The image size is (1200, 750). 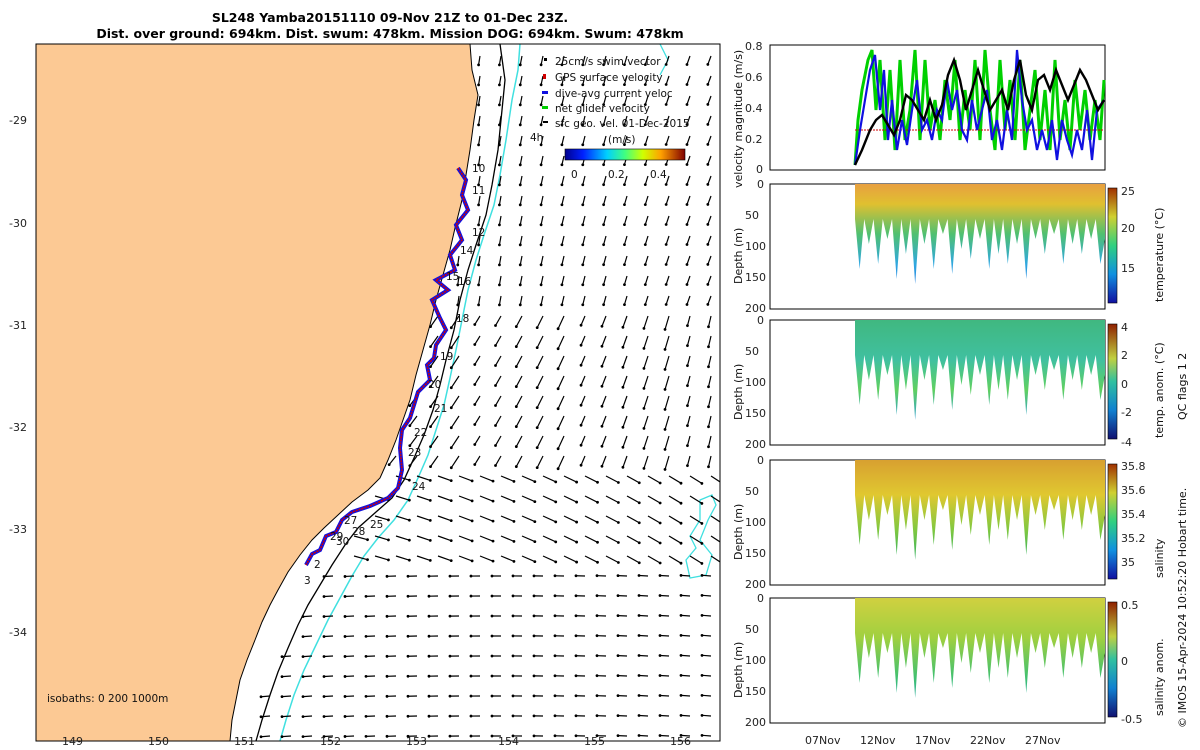 I want to click on colorbar-tick: 0.4, so click(x=658, y=175).